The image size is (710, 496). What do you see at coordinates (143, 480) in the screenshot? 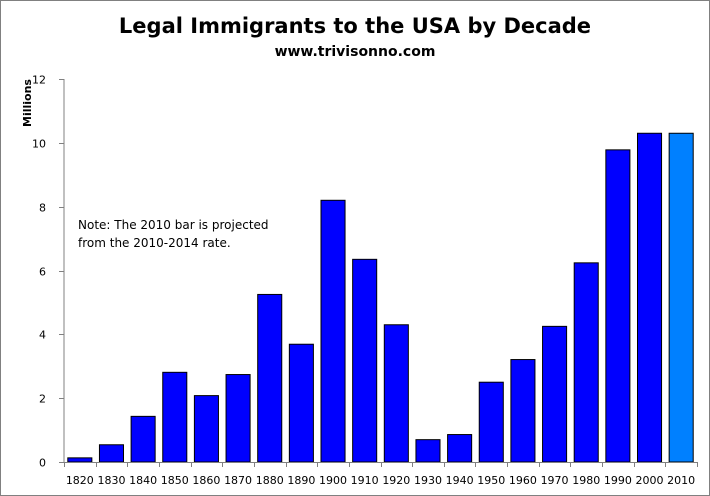
I see `x-tick-label: 1840` at bounding box center [143, 480].